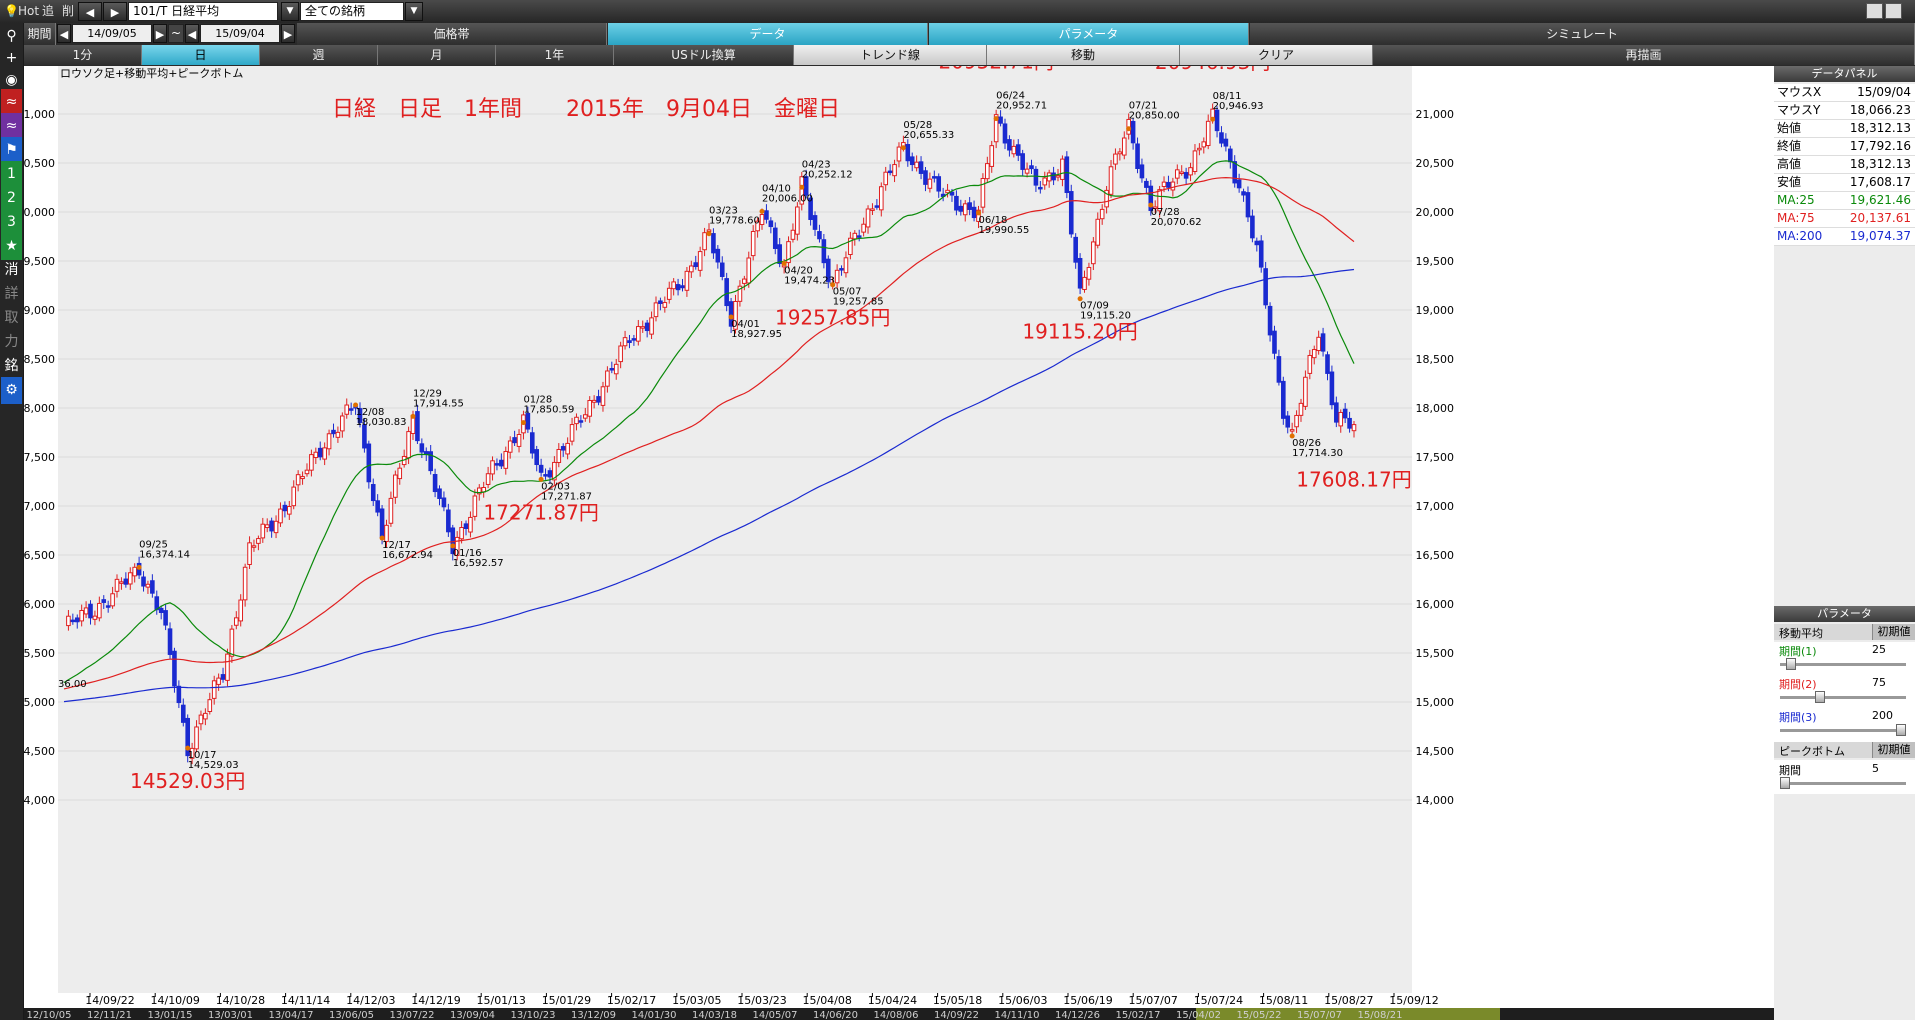 The image size is (1915, 1020). I want to click on preset-1-button: 1, so click(11, 174).